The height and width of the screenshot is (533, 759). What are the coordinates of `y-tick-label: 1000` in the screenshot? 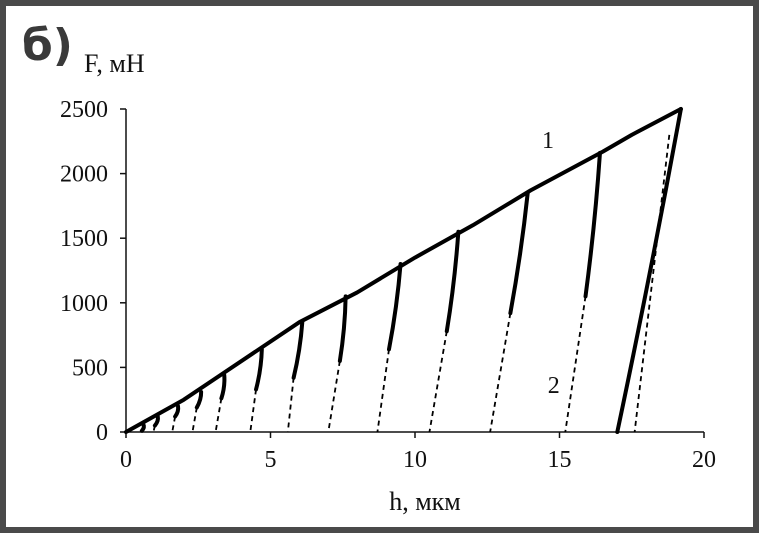 It's located at (84, 304).